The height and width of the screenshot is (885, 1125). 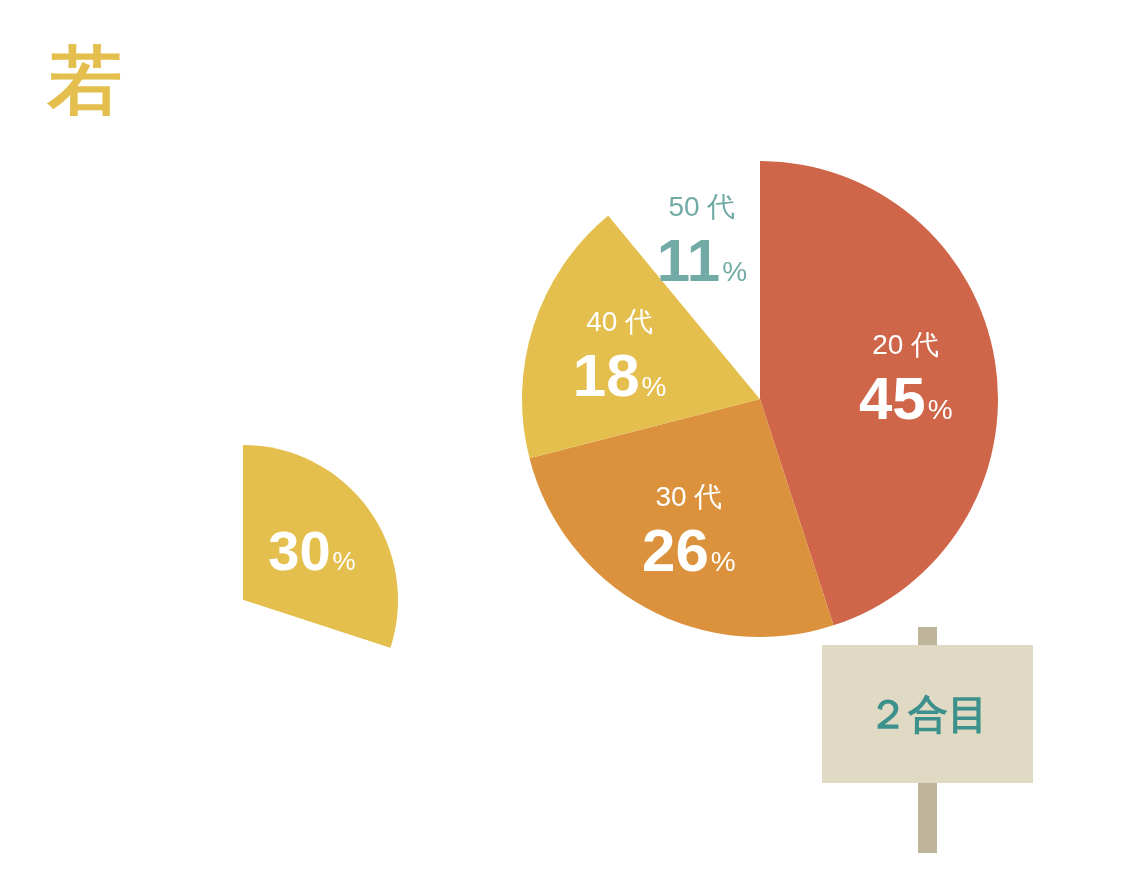 What do you see at coordinates (702, 206) in the screenshot?
I see `slice-label: 50 代` at bounding box center [702, 206].